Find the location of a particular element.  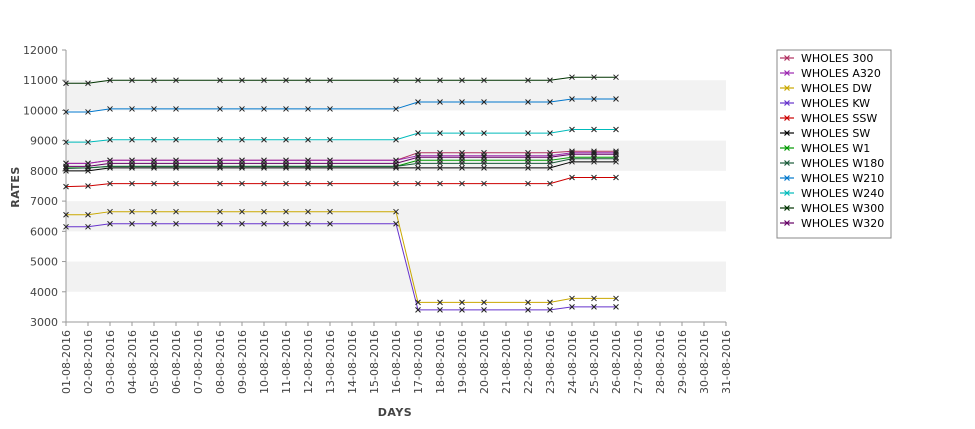

x-tick-label: 14-08-2016 is located at coordinates (352, 362).